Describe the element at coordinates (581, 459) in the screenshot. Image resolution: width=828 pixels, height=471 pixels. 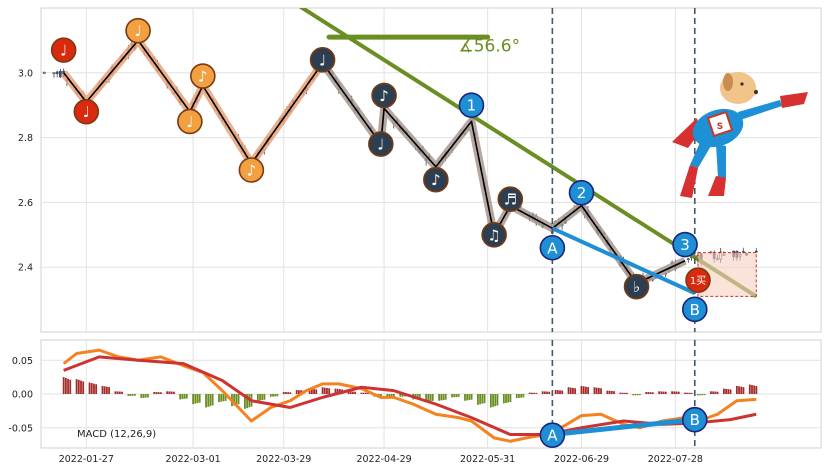
I see `x-tick-label: 2022-06-29` at that location.